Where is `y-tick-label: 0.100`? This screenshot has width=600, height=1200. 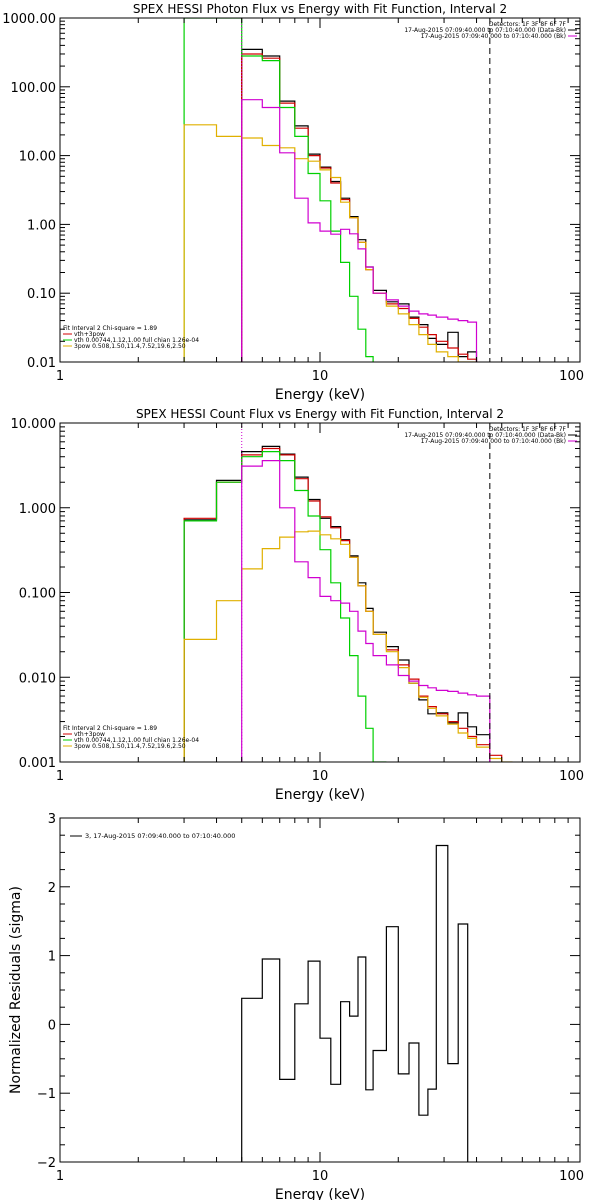
y-tick-label: 0.100 is located at coordinates (37, 594).